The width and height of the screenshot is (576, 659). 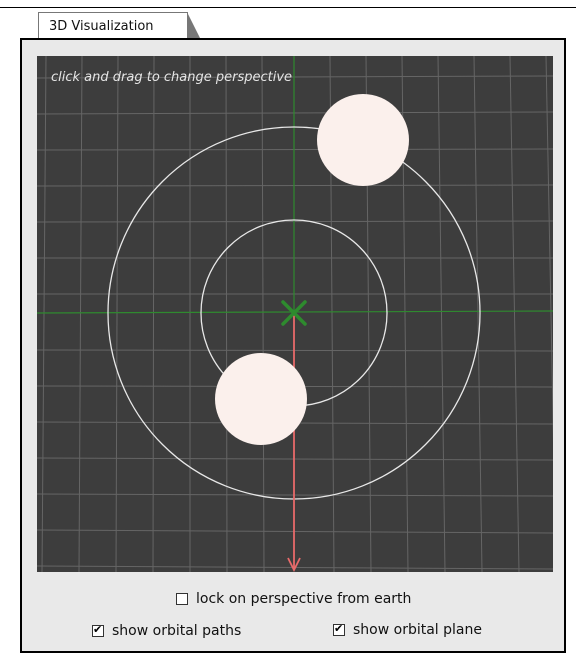 I want to click on perspective-hint: click and drag to change perspective, so click(x=172, y=77).